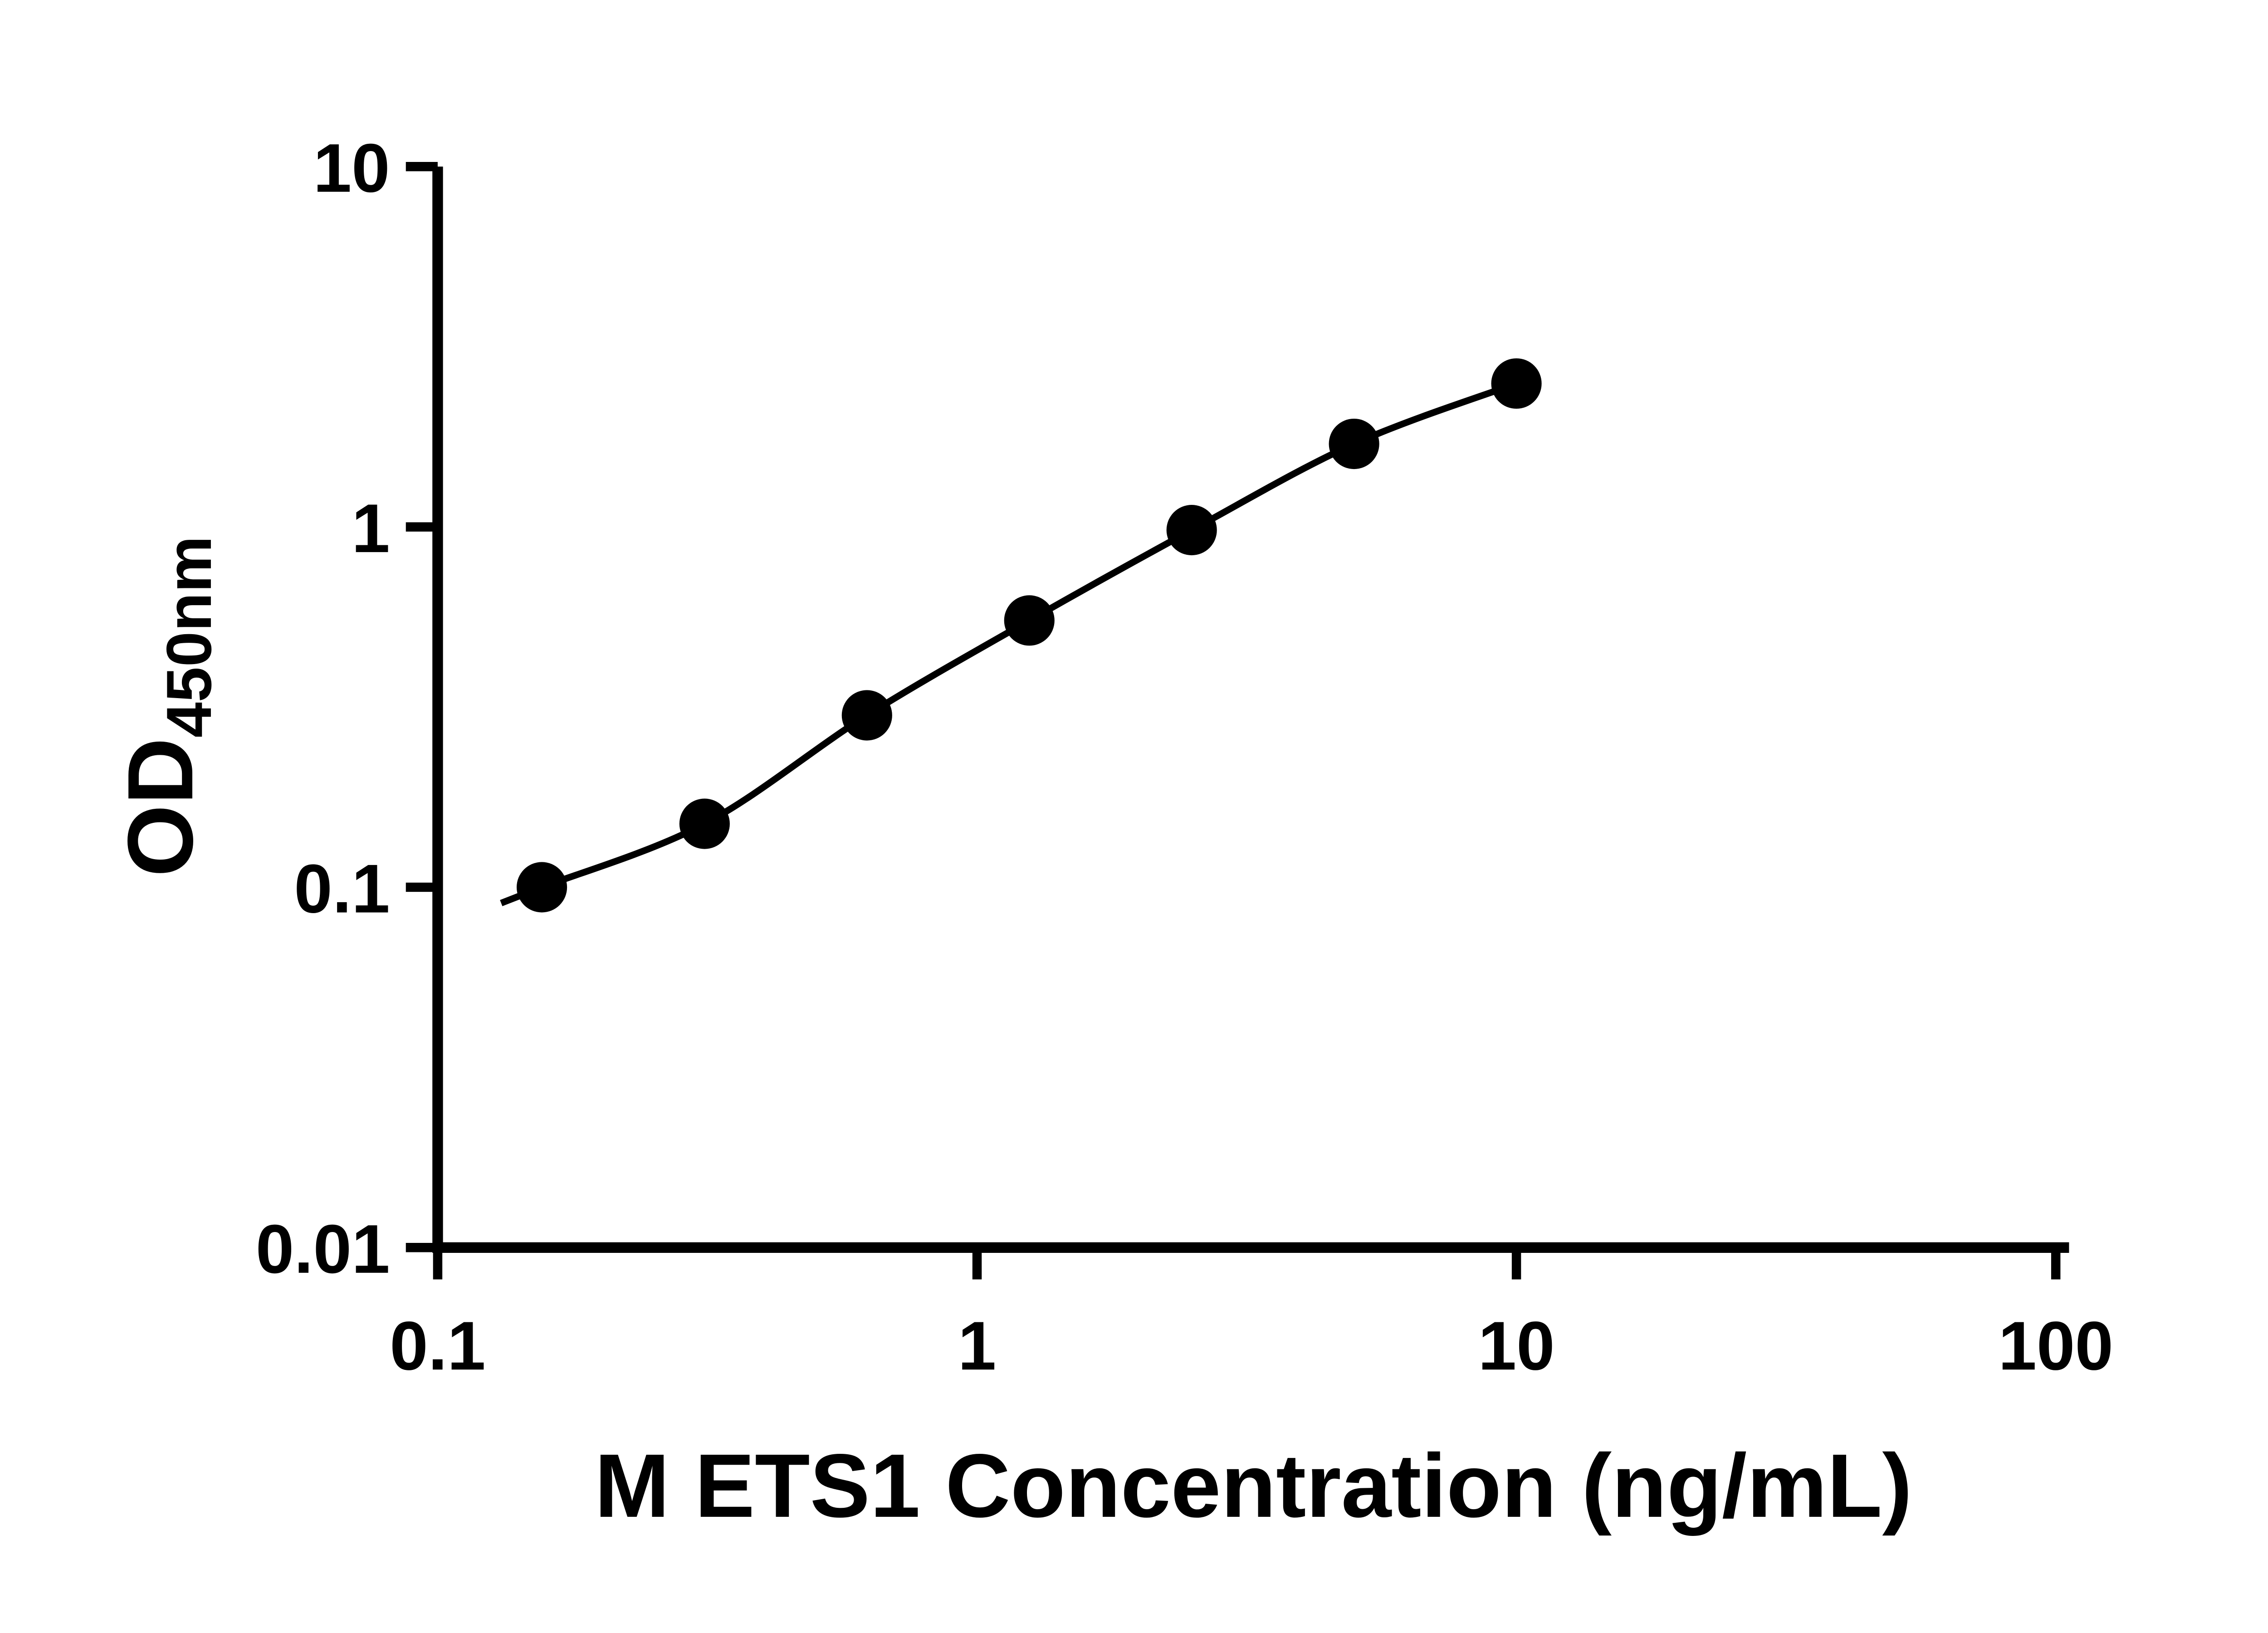 Image resolution: width=2268 pixels, height=1633 pixels. What do you see at coordinates (978, 1345) in the screenshot?
I see `x-tick-label: 1` at bounding box center [978, 1345].